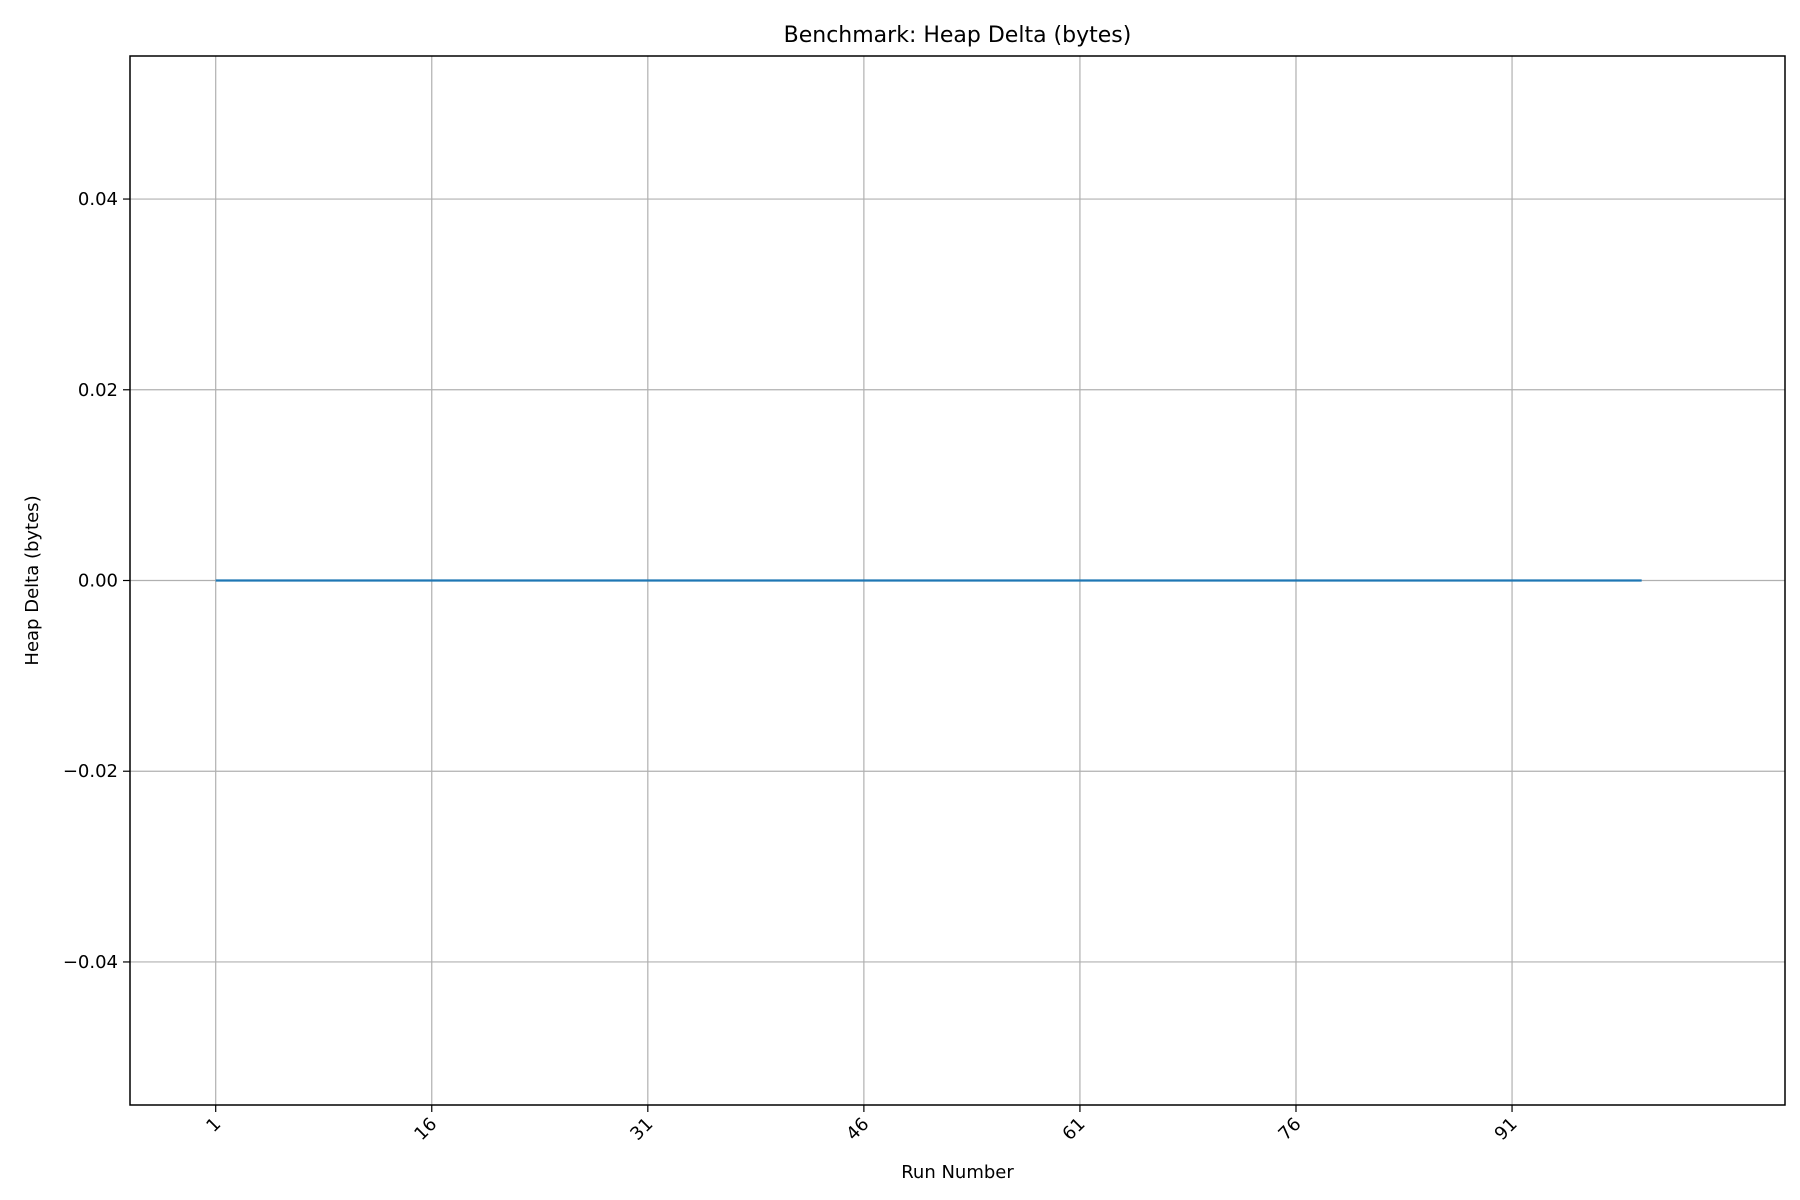  I want to click on y-axis: −0.04 −0.02 0.00 0.02 0.04, so click(96, 581).